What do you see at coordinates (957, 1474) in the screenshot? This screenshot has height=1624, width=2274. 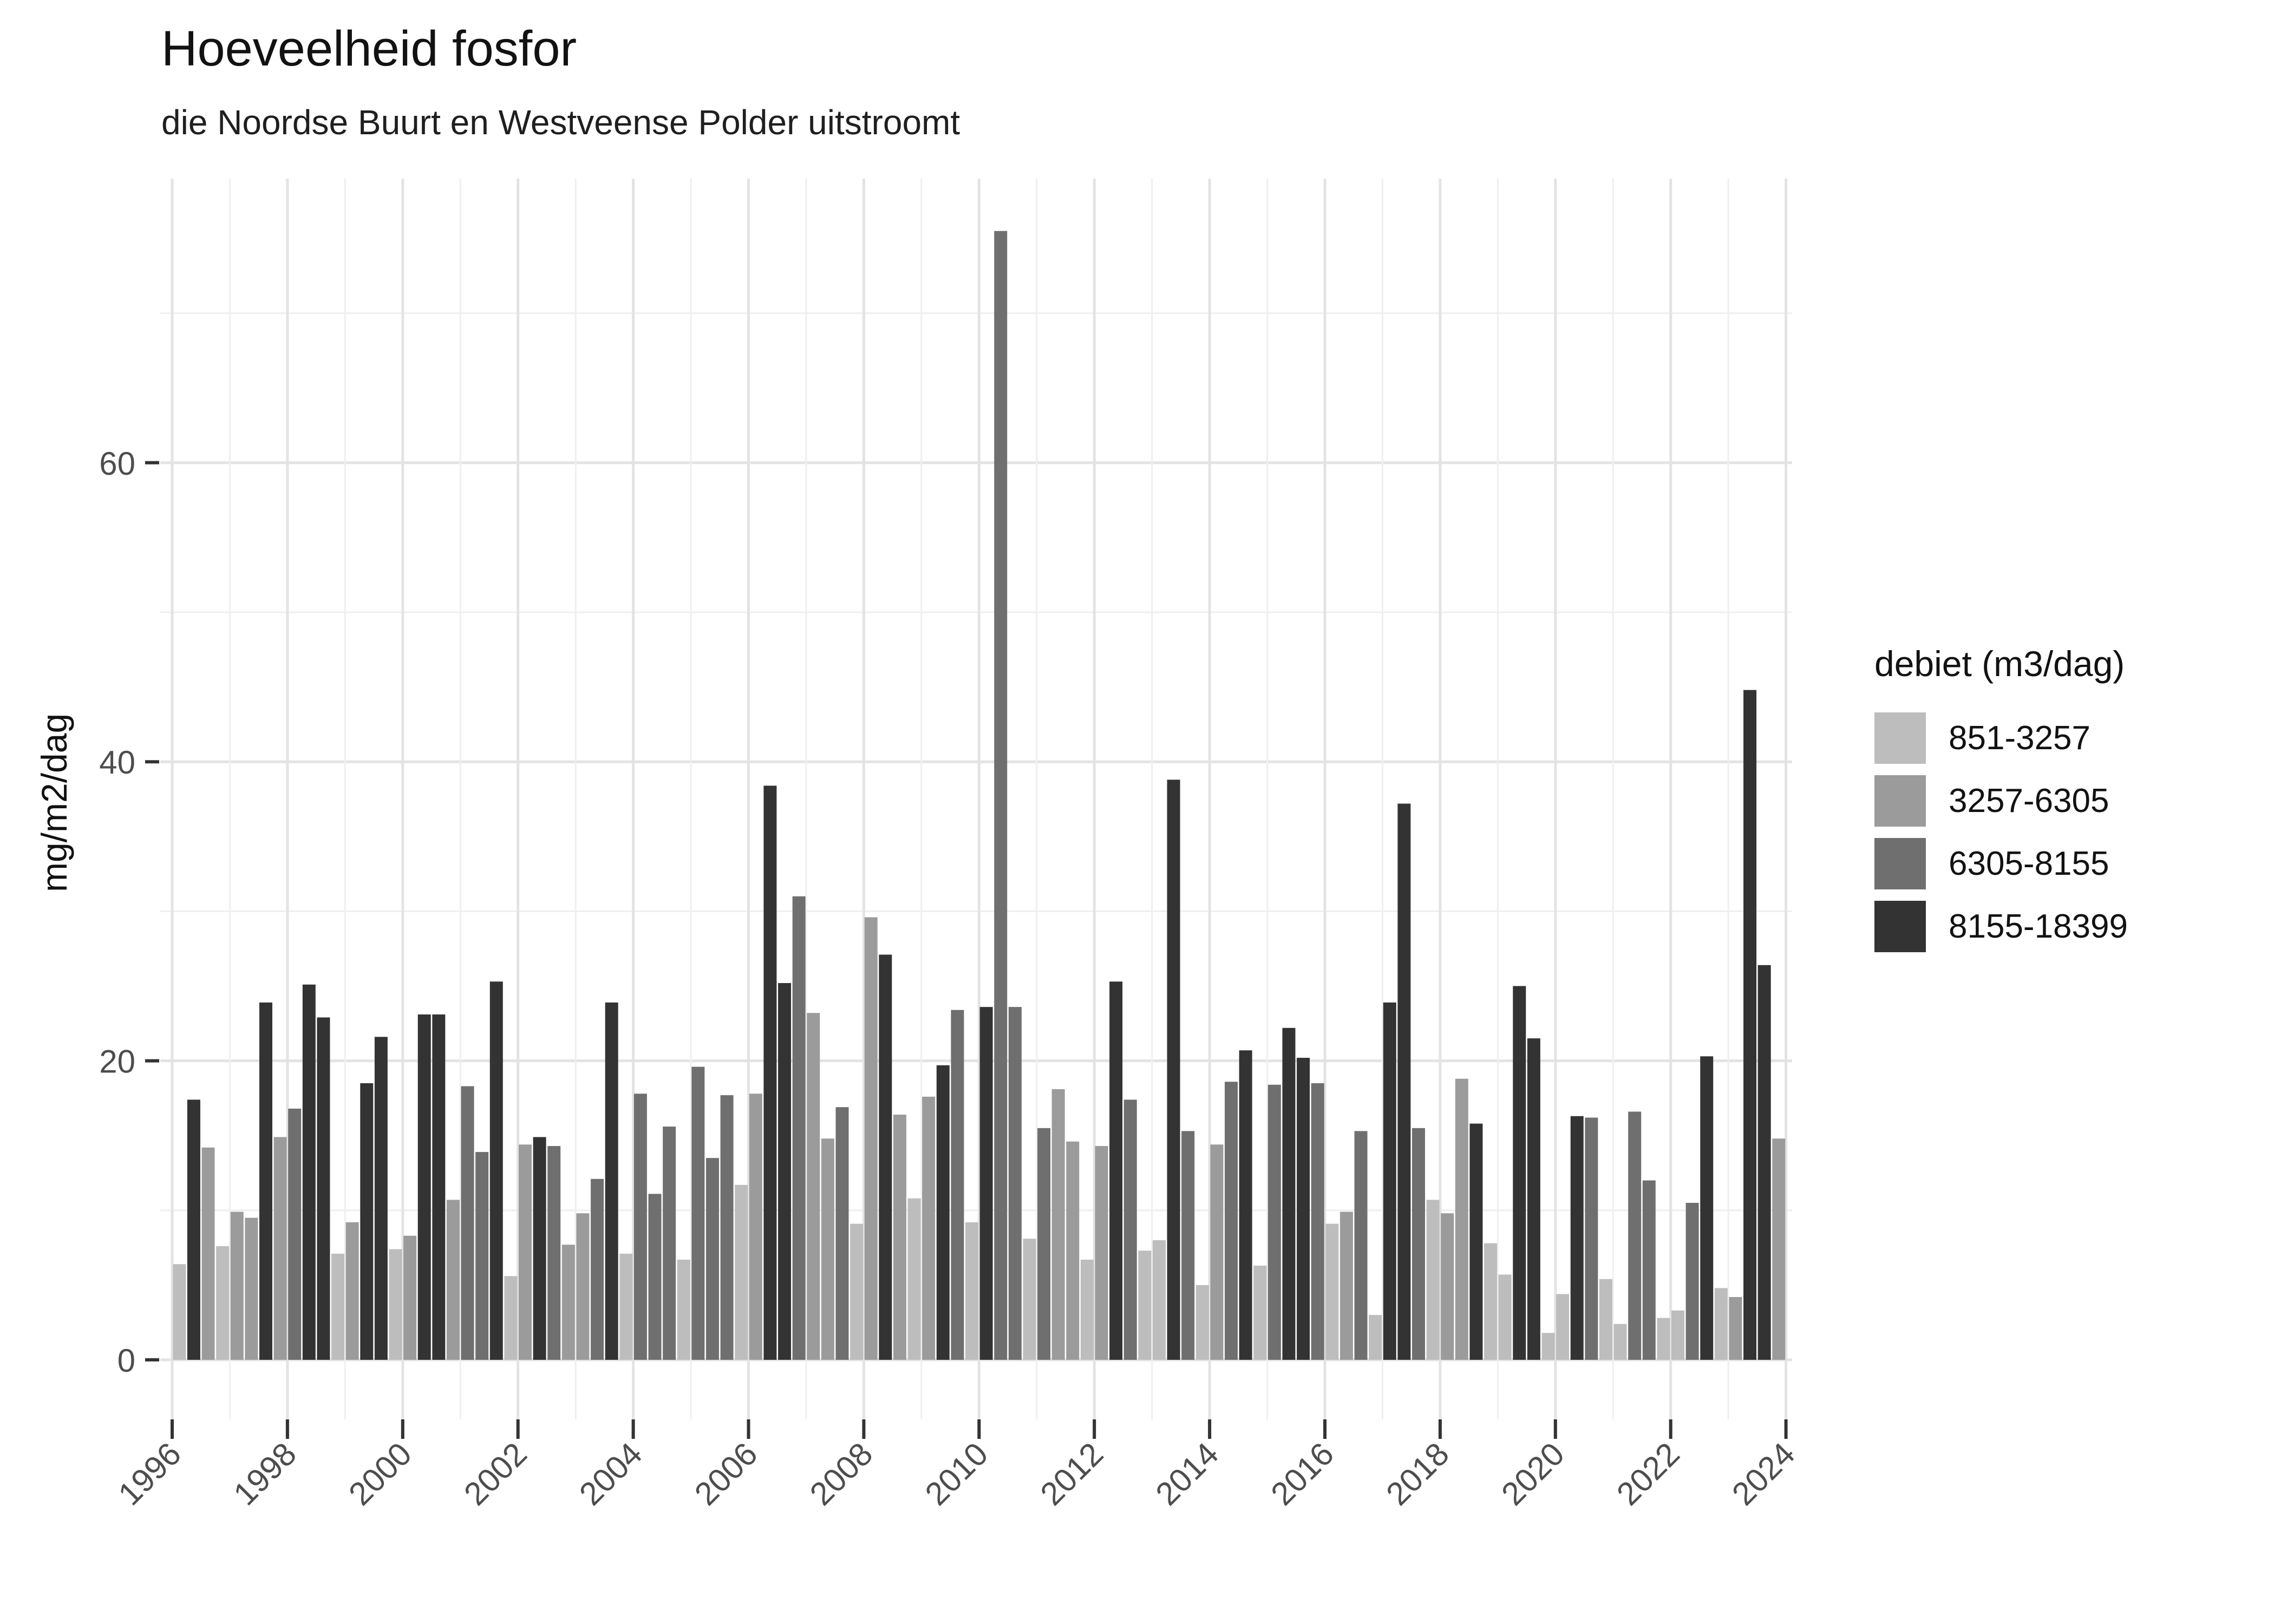 I see `x-tick-label: 2010` at bounding box center [957, 1474].